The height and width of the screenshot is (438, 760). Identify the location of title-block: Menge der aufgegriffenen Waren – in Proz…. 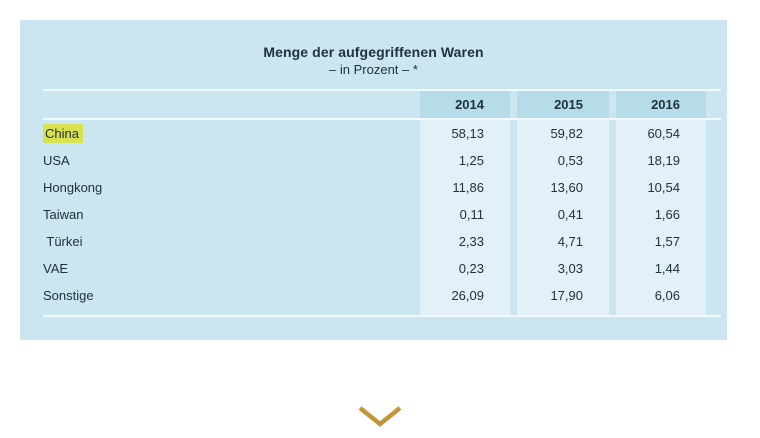
(373, 49).